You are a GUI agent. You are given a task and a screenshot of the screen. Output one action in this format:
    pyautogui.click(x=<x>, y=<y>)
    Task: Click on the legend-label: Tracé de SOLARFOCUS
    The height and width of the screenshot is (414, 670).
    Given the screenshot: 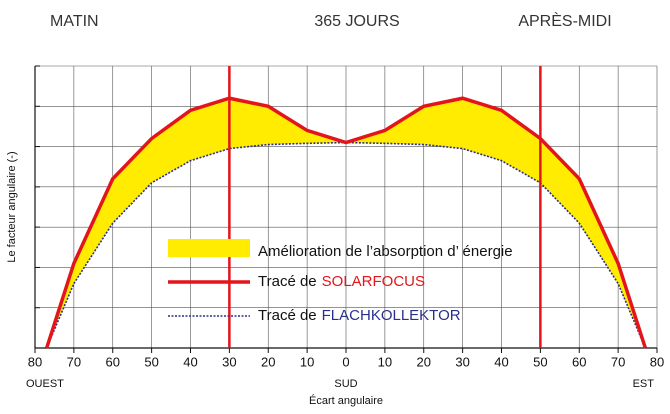 What is the action you would take?
    pyautogui.click(x=341, y=281)
    